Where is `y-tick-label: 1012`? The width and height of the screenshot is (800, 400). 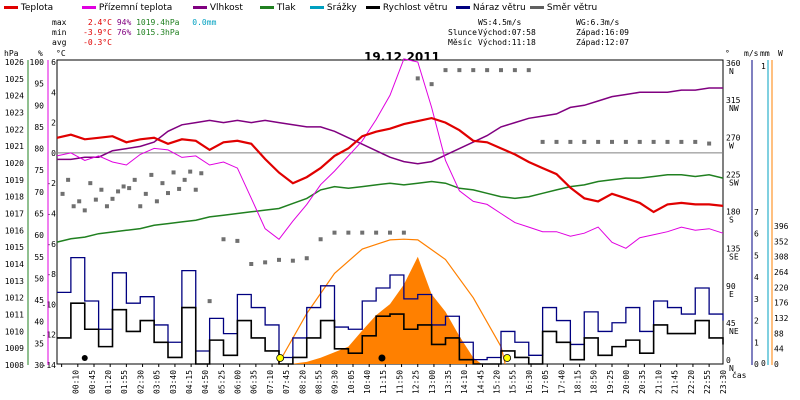 y-tick-label: 1012 is located at coordinates (14, 298).